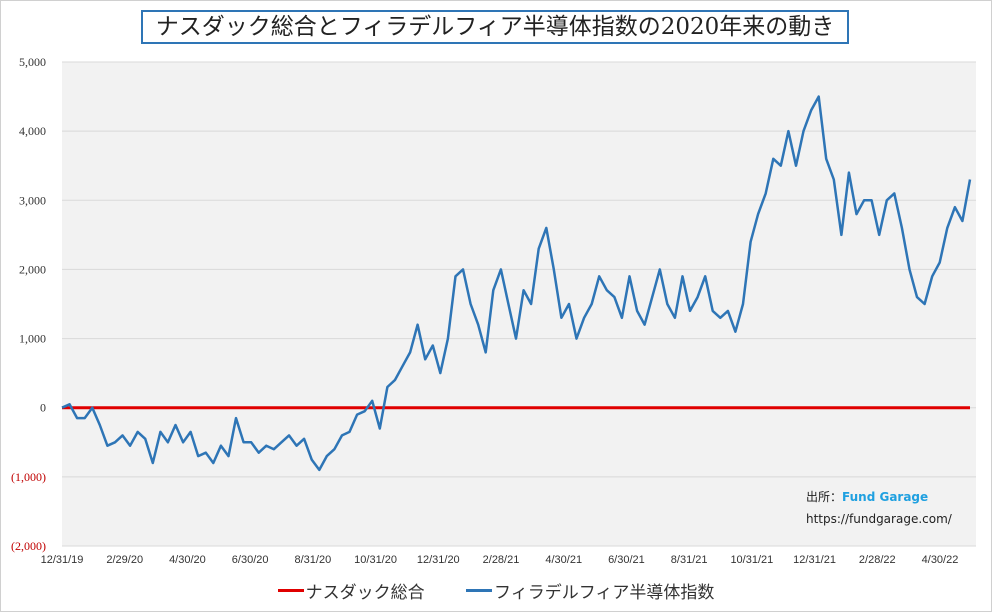 The image size is (992, 612). What do you see at coordinates (250, 560) in the screenshot?
I see `x-tick-label: 6/30/20` at bounding box center [250, 560].